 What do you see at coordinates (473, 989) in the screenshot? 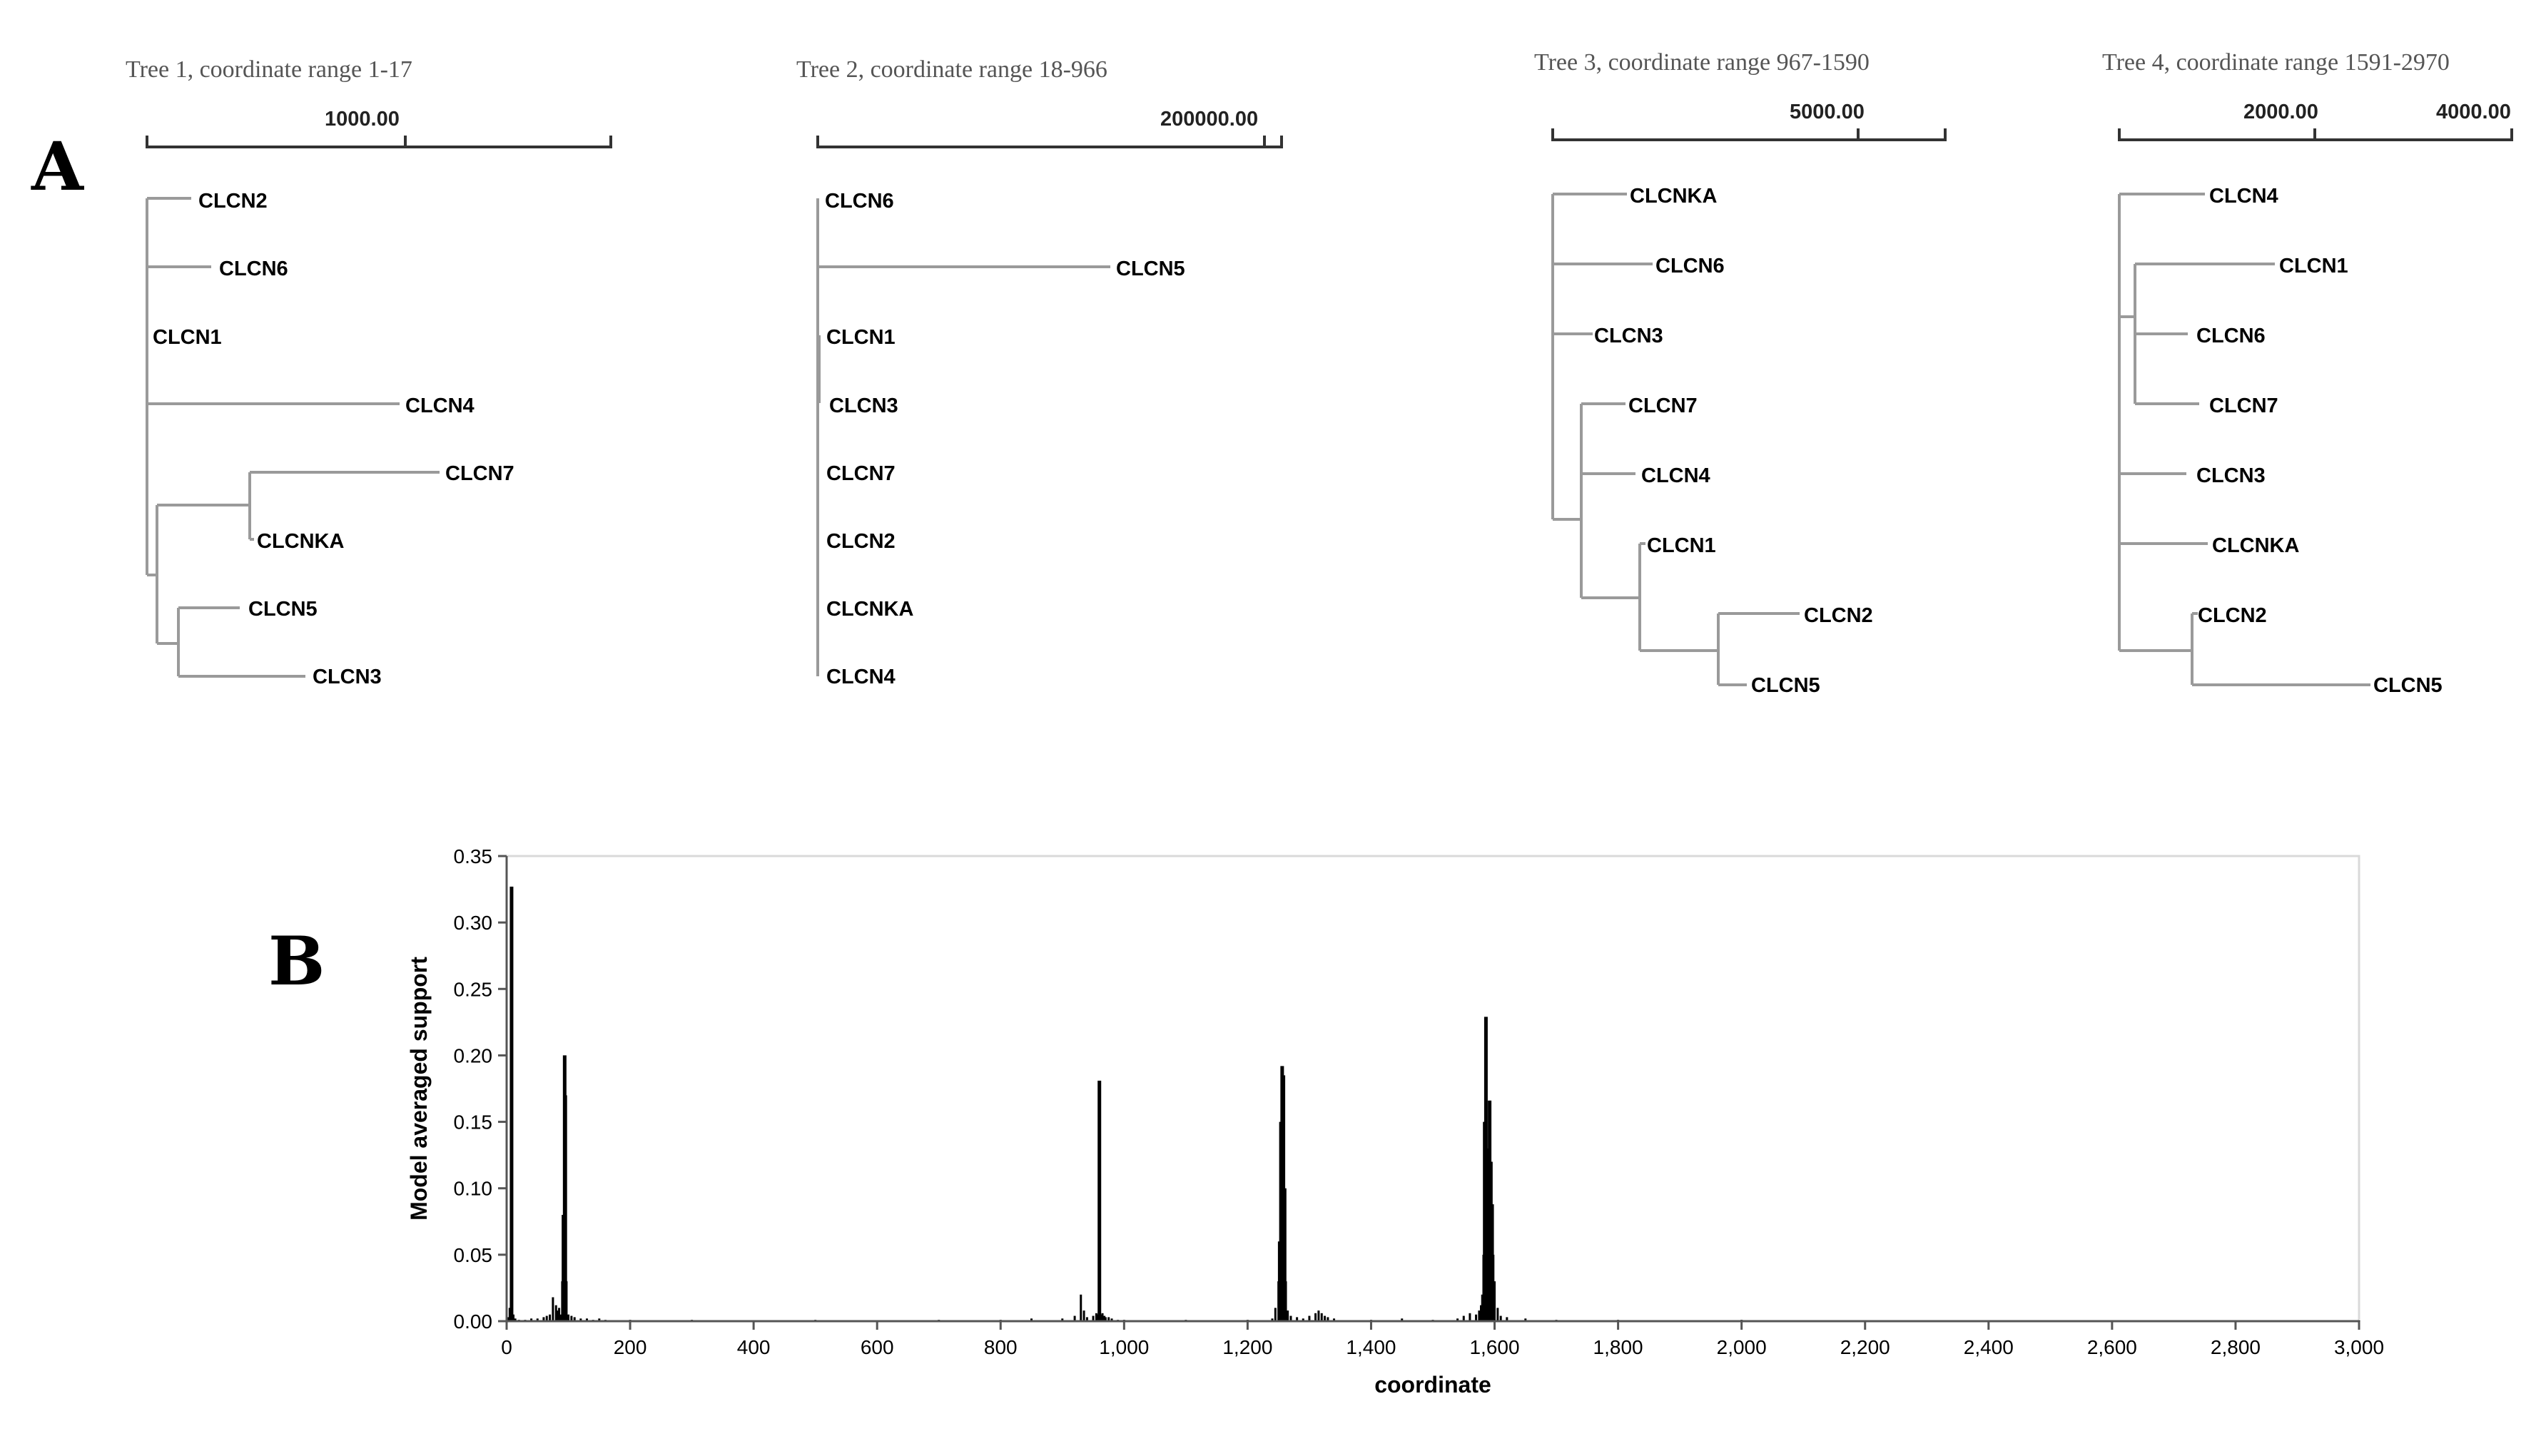
I see `y-tick-label: 0.25` at bounding box center [473, 989].